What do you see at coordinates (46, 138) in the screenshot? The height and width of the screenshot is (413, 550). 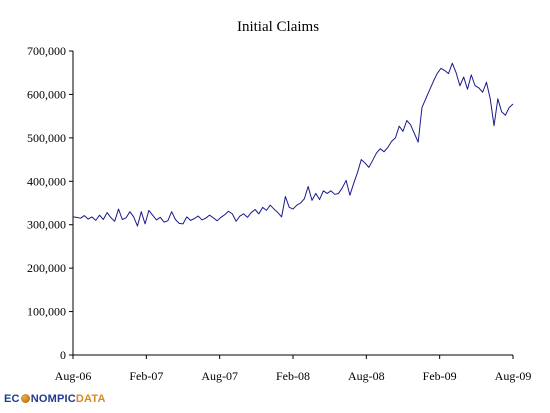 I see `y-tick-label: 500,000` at bounding box center [46, 138].